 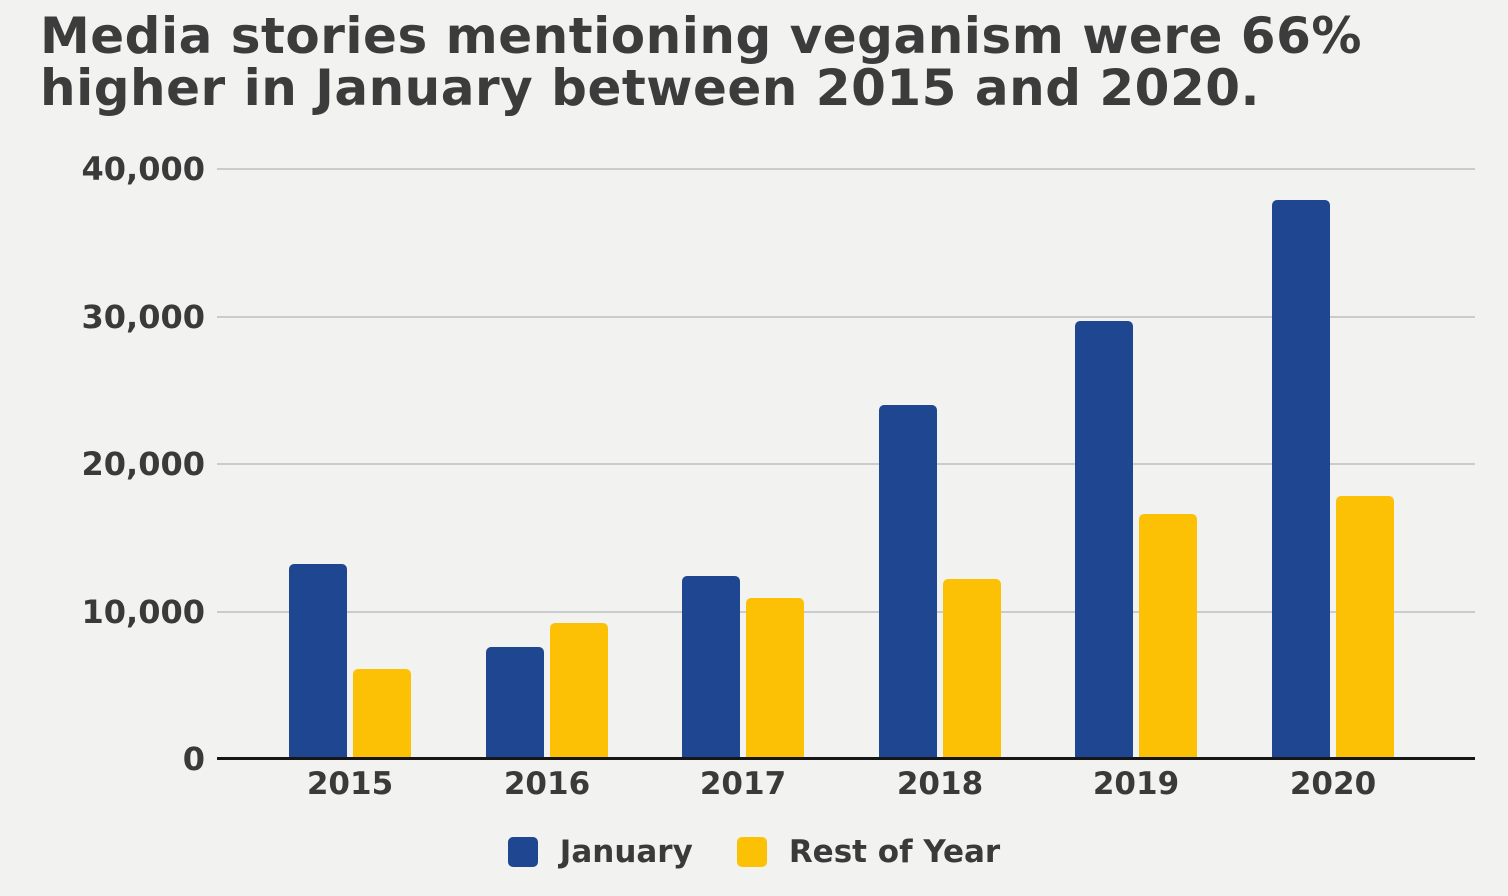 I want to click on legend-item-january: January, so click(x=600, y=852).